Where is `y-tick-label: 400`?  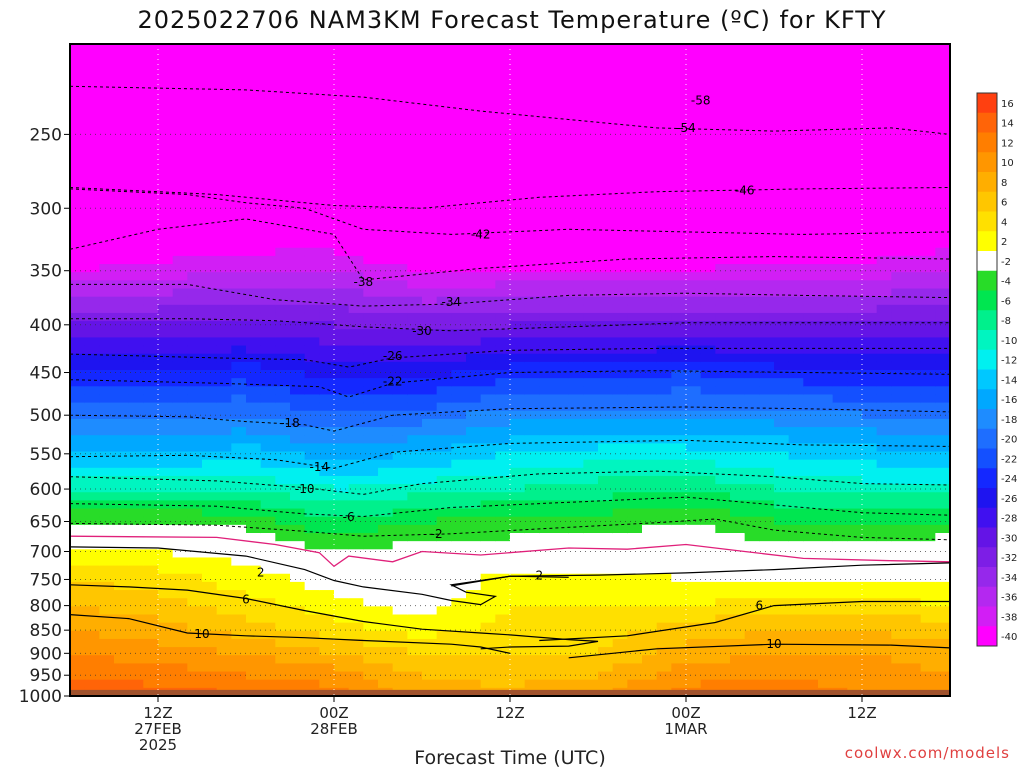
y-tick-label: 400 is located at coordinates (46, 326).